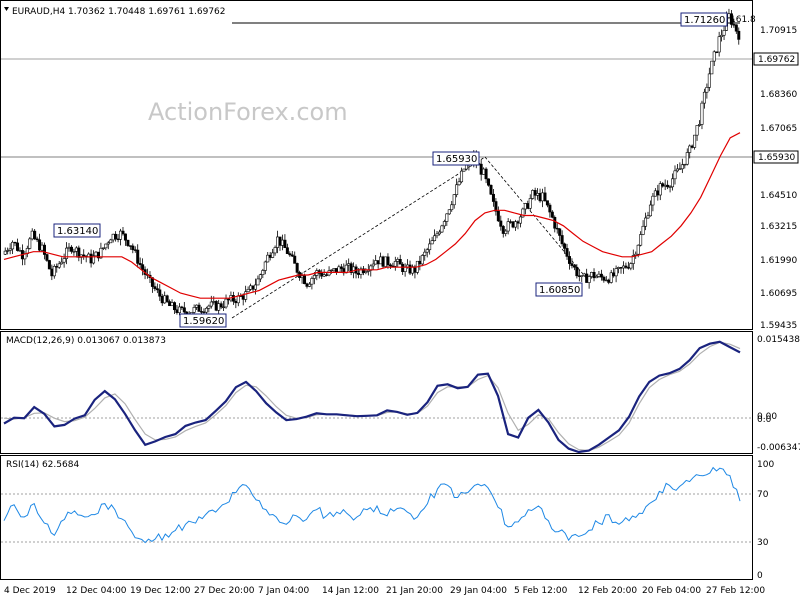 Image resolution: width=800 pixels, height=600 pixels. I want to click on watermark: ActionForex.com, so click(248, 112).